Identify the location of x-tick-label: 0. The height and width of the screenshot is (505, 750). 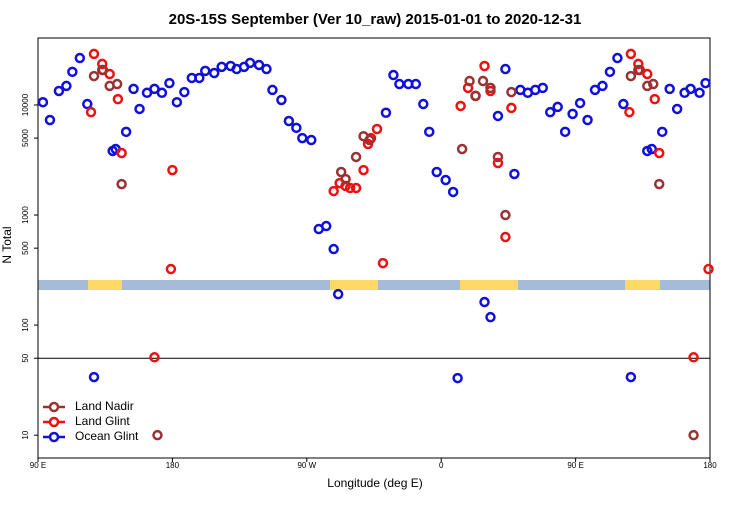
(441, 465).